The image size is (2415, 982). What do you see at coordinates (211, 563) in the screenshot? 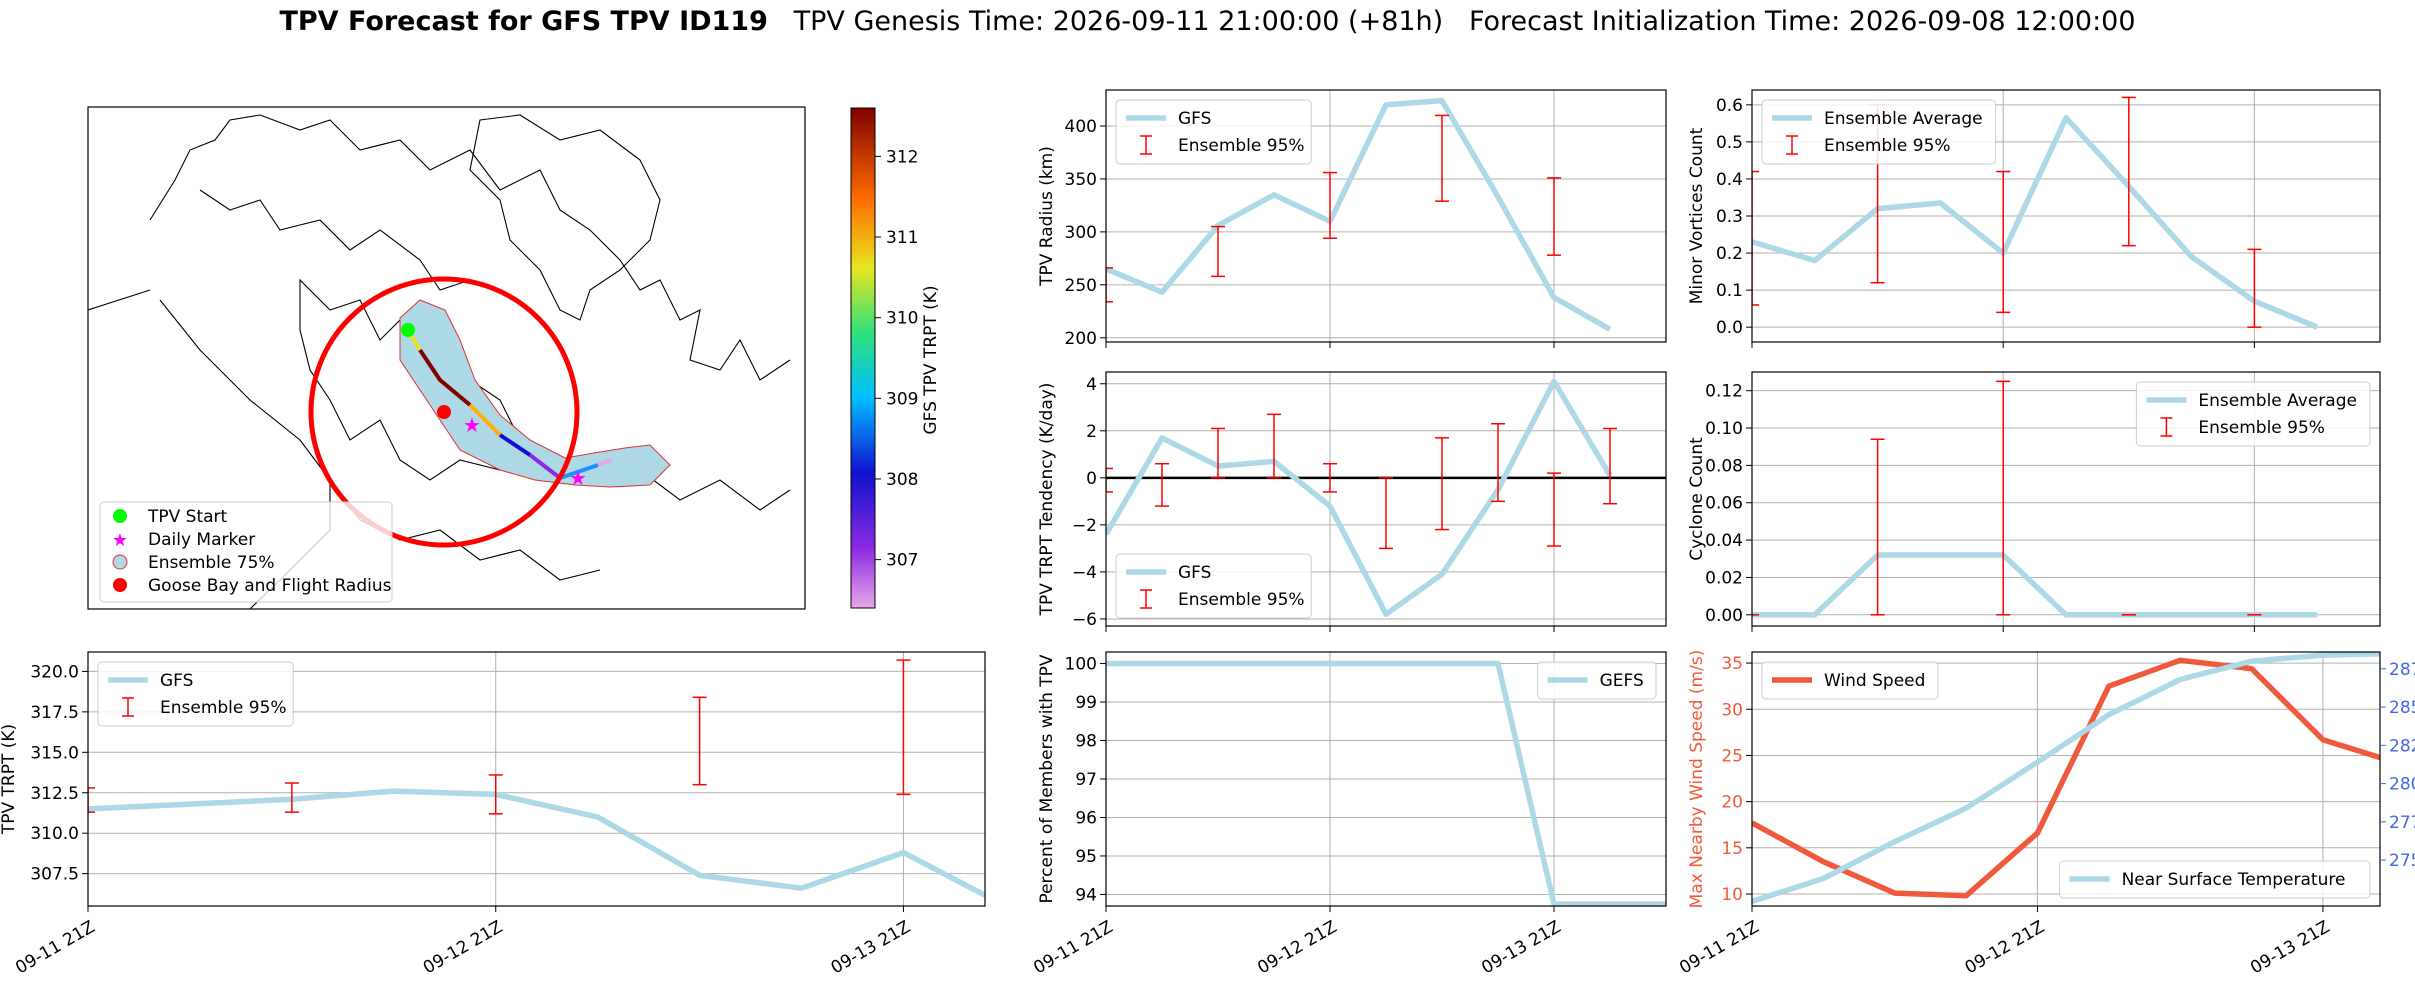
I see `legend-ens: Ensemble 75%` at bounding box center [211, 563].